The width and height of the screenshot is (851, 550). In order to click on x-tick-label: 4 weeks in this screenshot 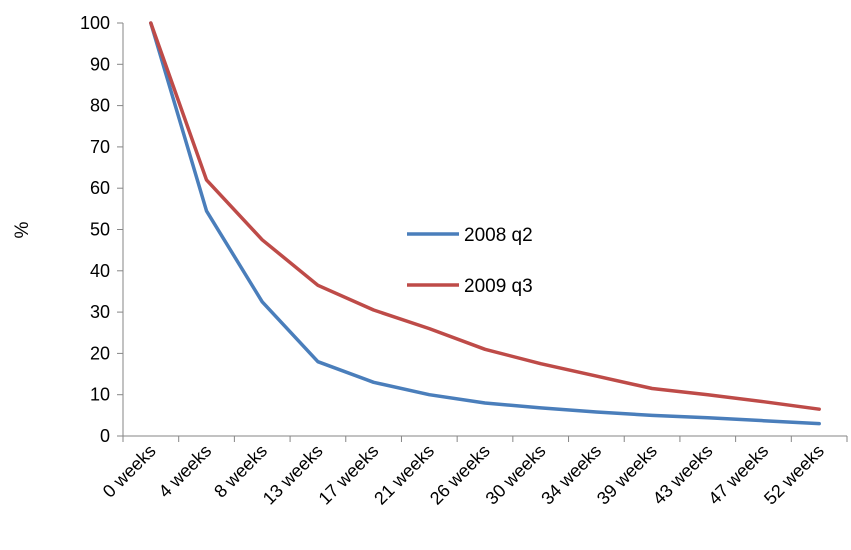, I will do `click(185, 471)`.